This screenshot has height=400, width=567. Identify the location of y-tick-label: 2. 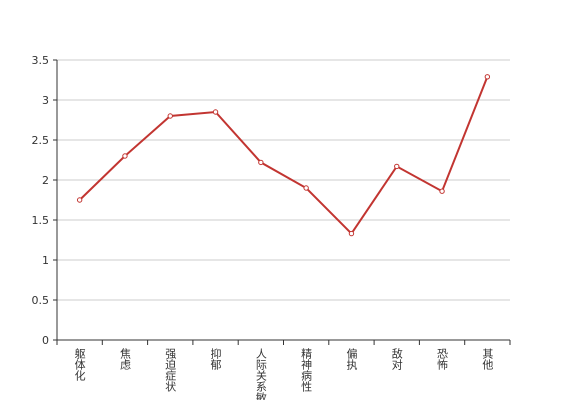
(45, 180).